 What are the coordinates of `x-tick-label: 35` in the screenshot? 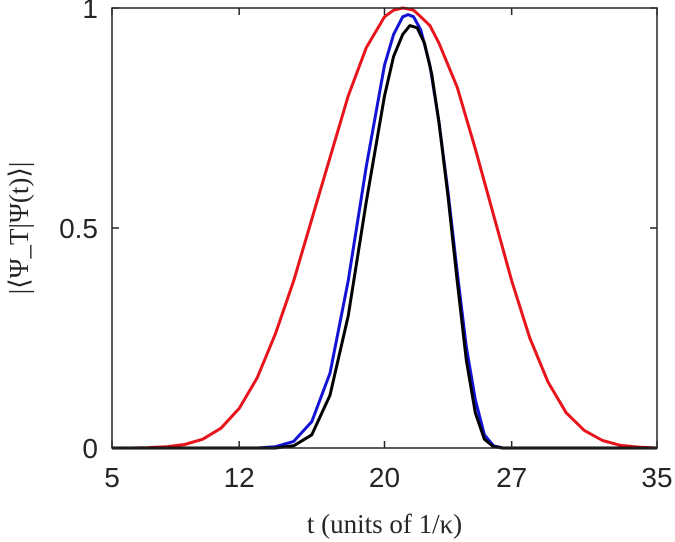 It's located at (656, 477).